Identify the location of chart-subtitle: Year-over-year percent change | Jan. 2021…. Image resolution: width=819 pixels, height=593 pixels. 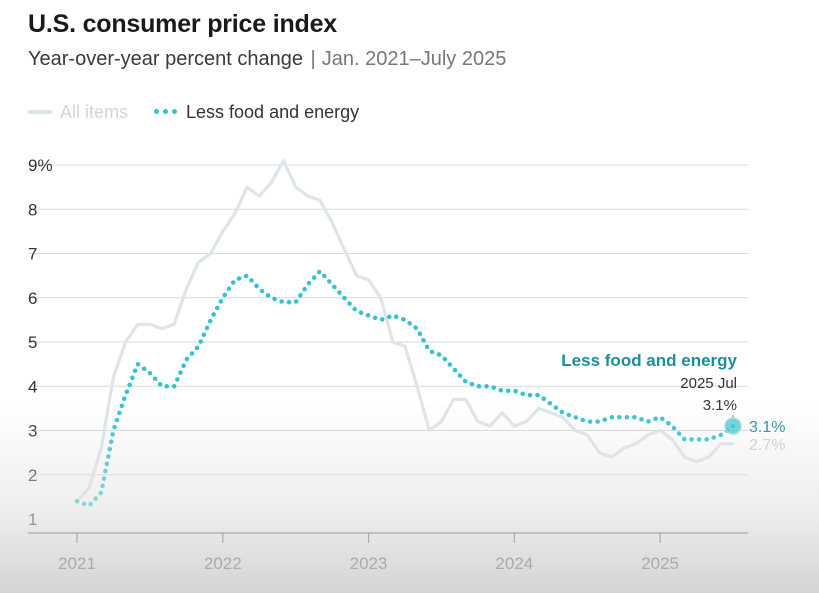
(267, 59).